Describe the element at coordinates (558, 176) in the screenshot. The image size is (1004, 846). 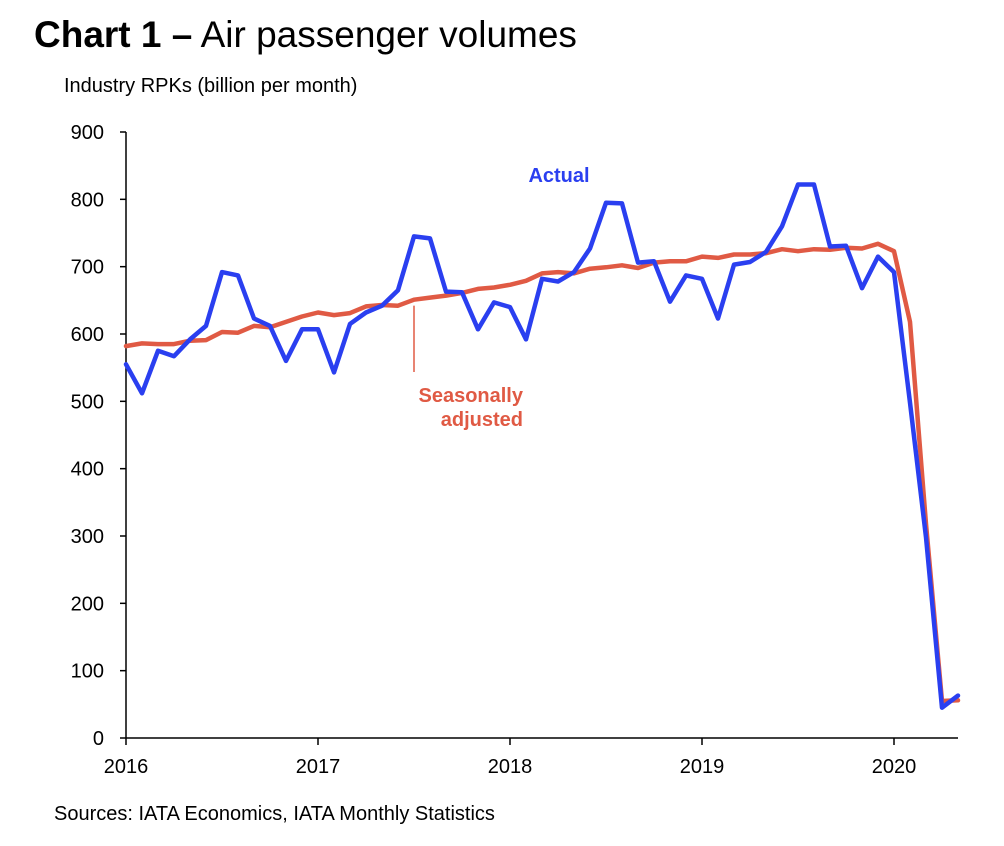
I see `actual-annotation: Actual` at that location.